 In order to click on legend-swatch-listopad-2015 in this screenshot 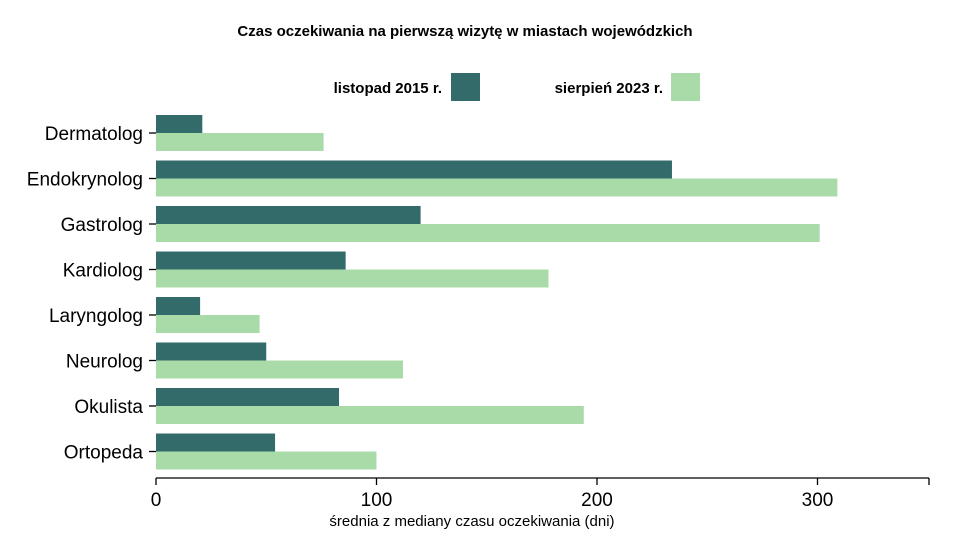, I will do `click(465, 87)`.